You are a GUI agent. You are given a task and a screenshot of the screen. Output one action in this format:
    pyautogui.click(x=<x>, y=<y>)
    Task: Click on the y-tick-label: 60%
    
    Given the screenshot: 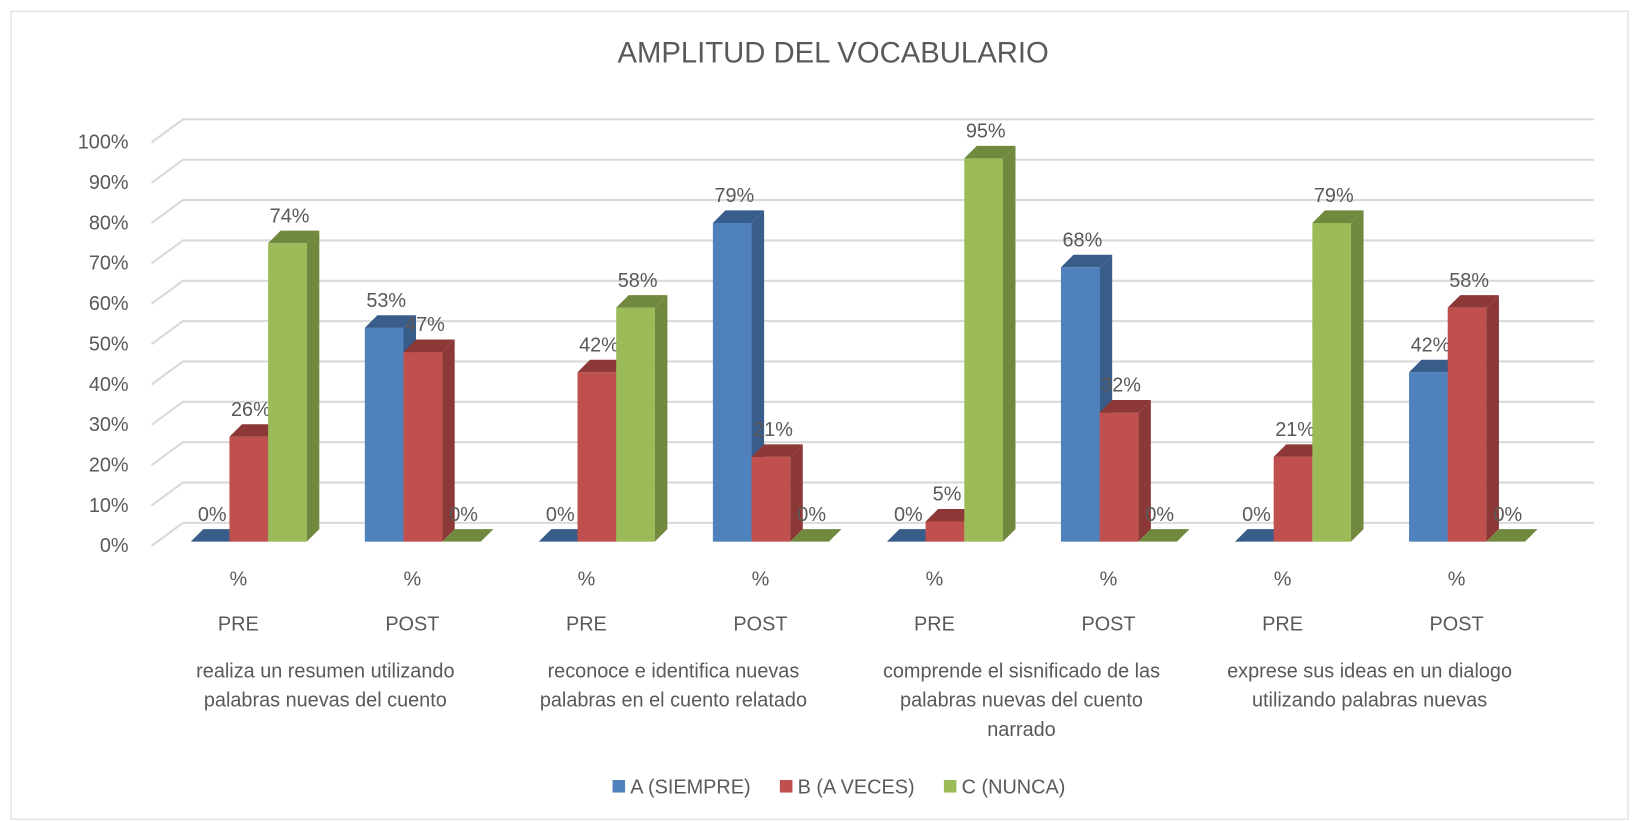 What is the action you would take?
    pyautogui.click(x=109, y=304)
    